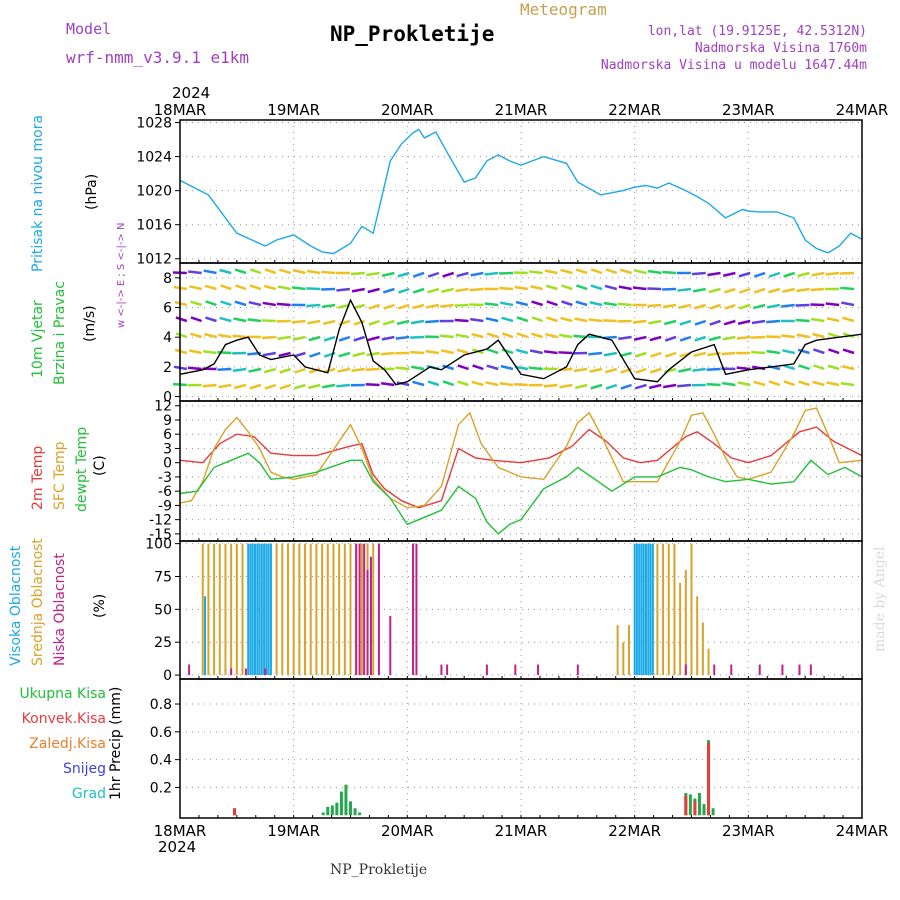  Describe the element at coordinates (158, 545) in the screenshot. I see `y-tick-label: 100` at that location.